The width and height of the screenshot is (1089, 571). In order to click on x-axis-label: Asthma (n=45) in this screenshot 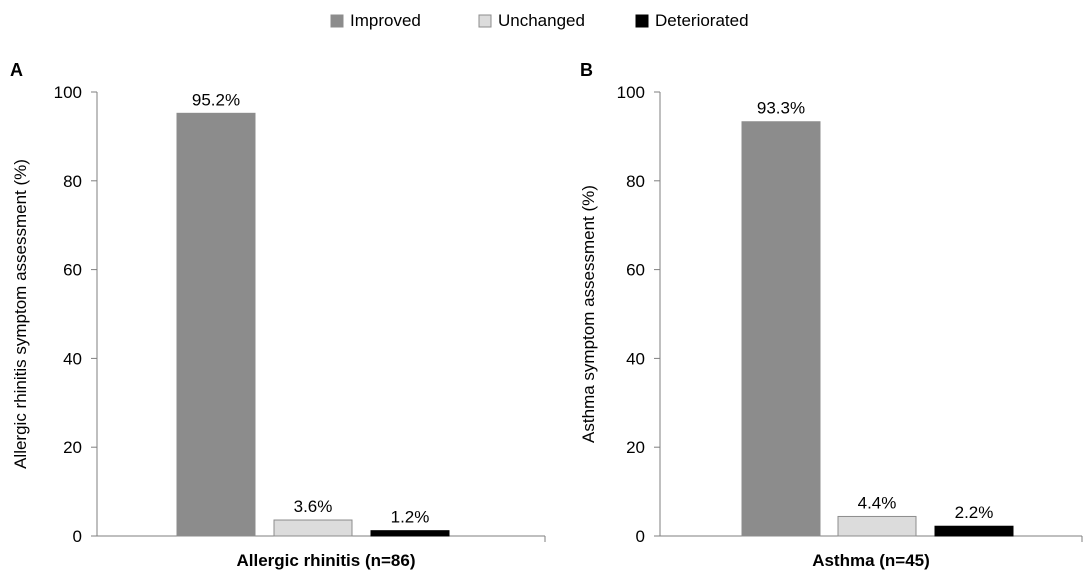, I will do `click(871, 560)`.